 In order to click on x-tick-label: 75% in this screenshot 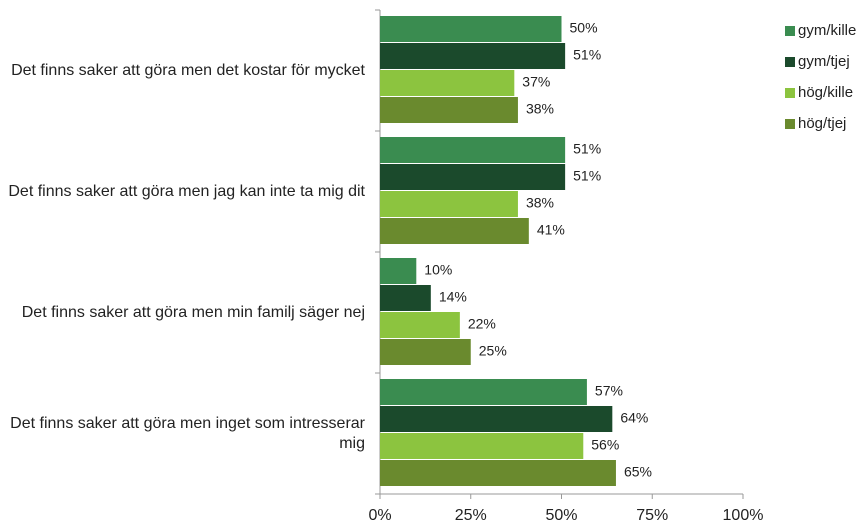, I will do `click(652, 515)`.